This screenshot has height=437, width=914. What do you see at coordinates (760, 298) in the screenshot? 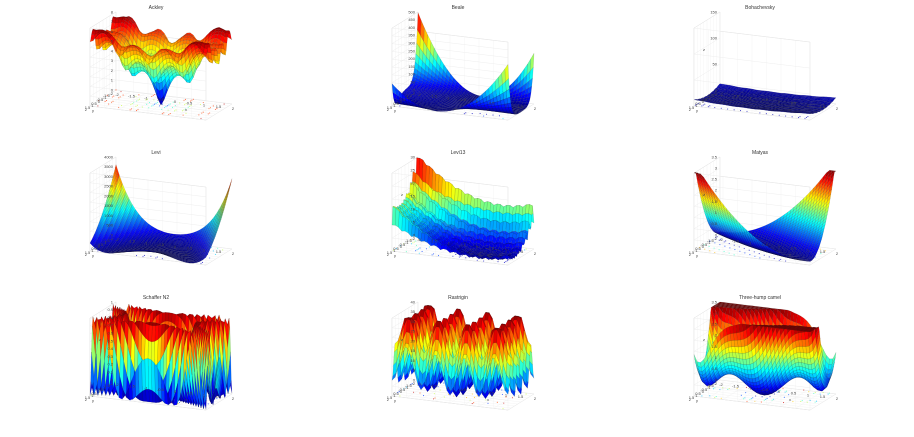
I see `panel-title: Three-hump camel` at bounding box center [760, 298].